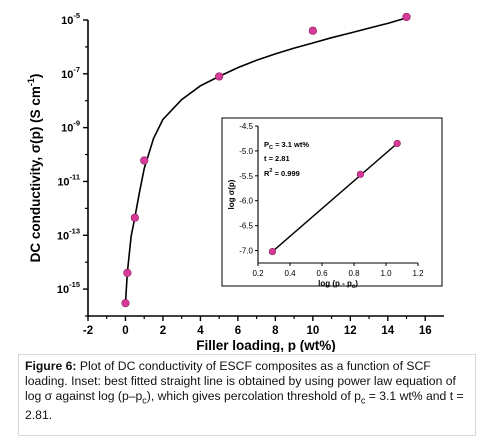  I want to click on main-x-tick-label: 10, so click(312, 331).